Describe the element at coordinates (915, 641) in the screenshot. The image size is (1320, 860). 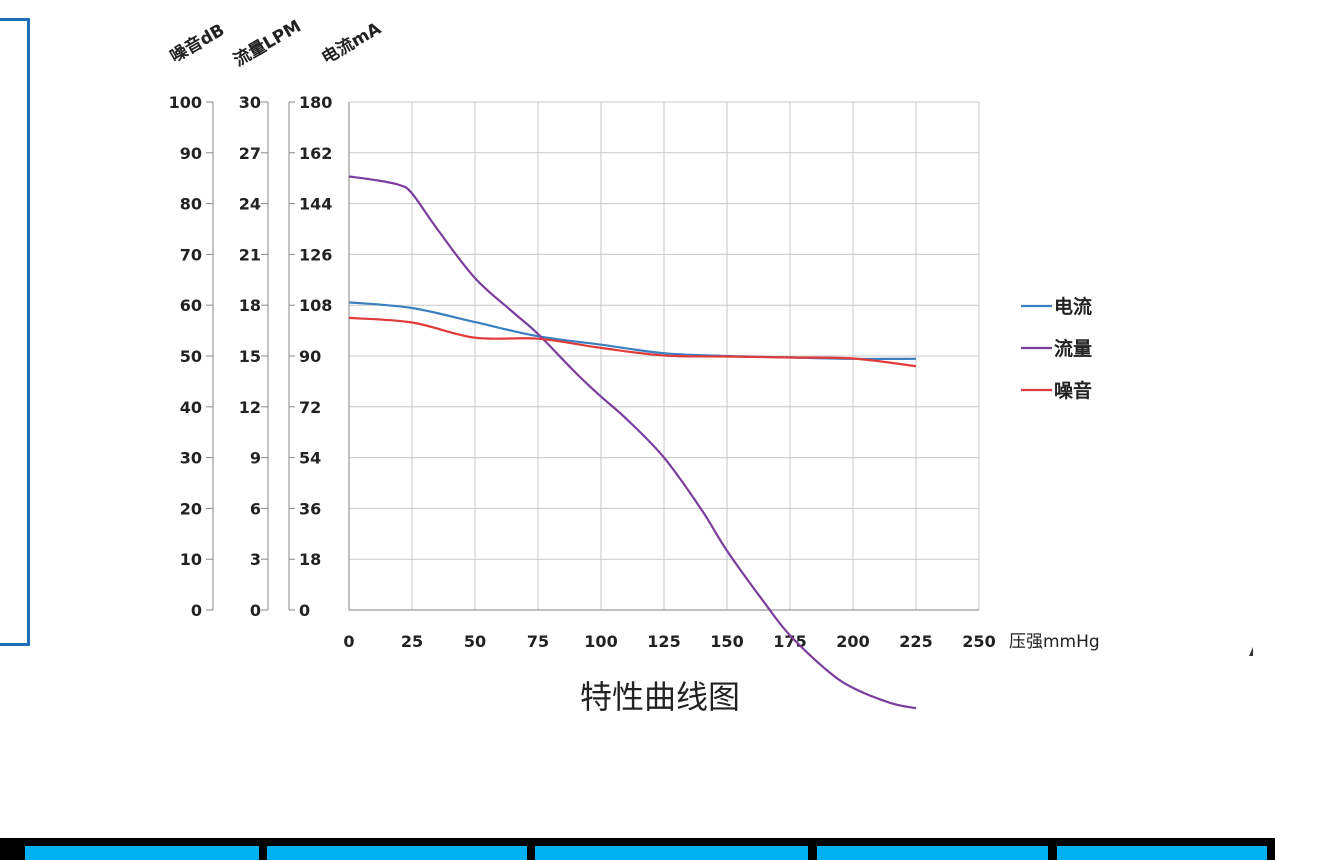
I see `x-tick-label: 225` at that location.